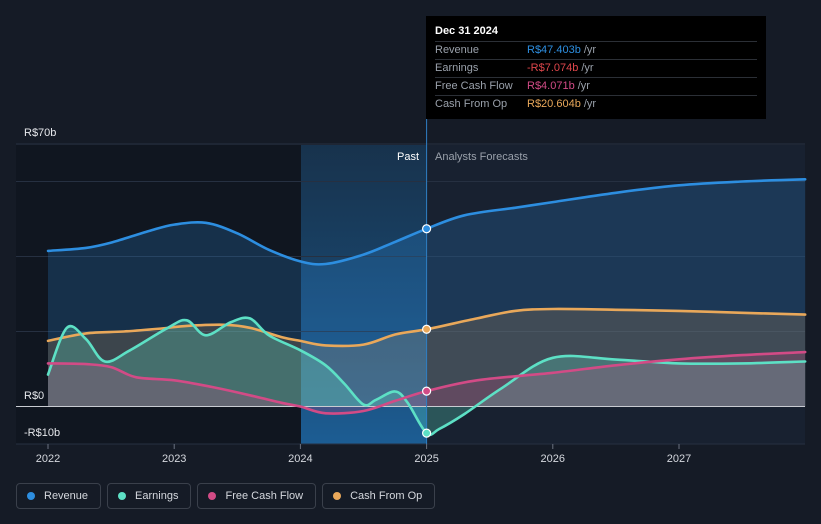 The height and width of the screenshot is (524, 821). What do you see at coordinates (40, 133) in the screenshot?
I see `y-label-top: R$70b` at bounding box center [40, 133].